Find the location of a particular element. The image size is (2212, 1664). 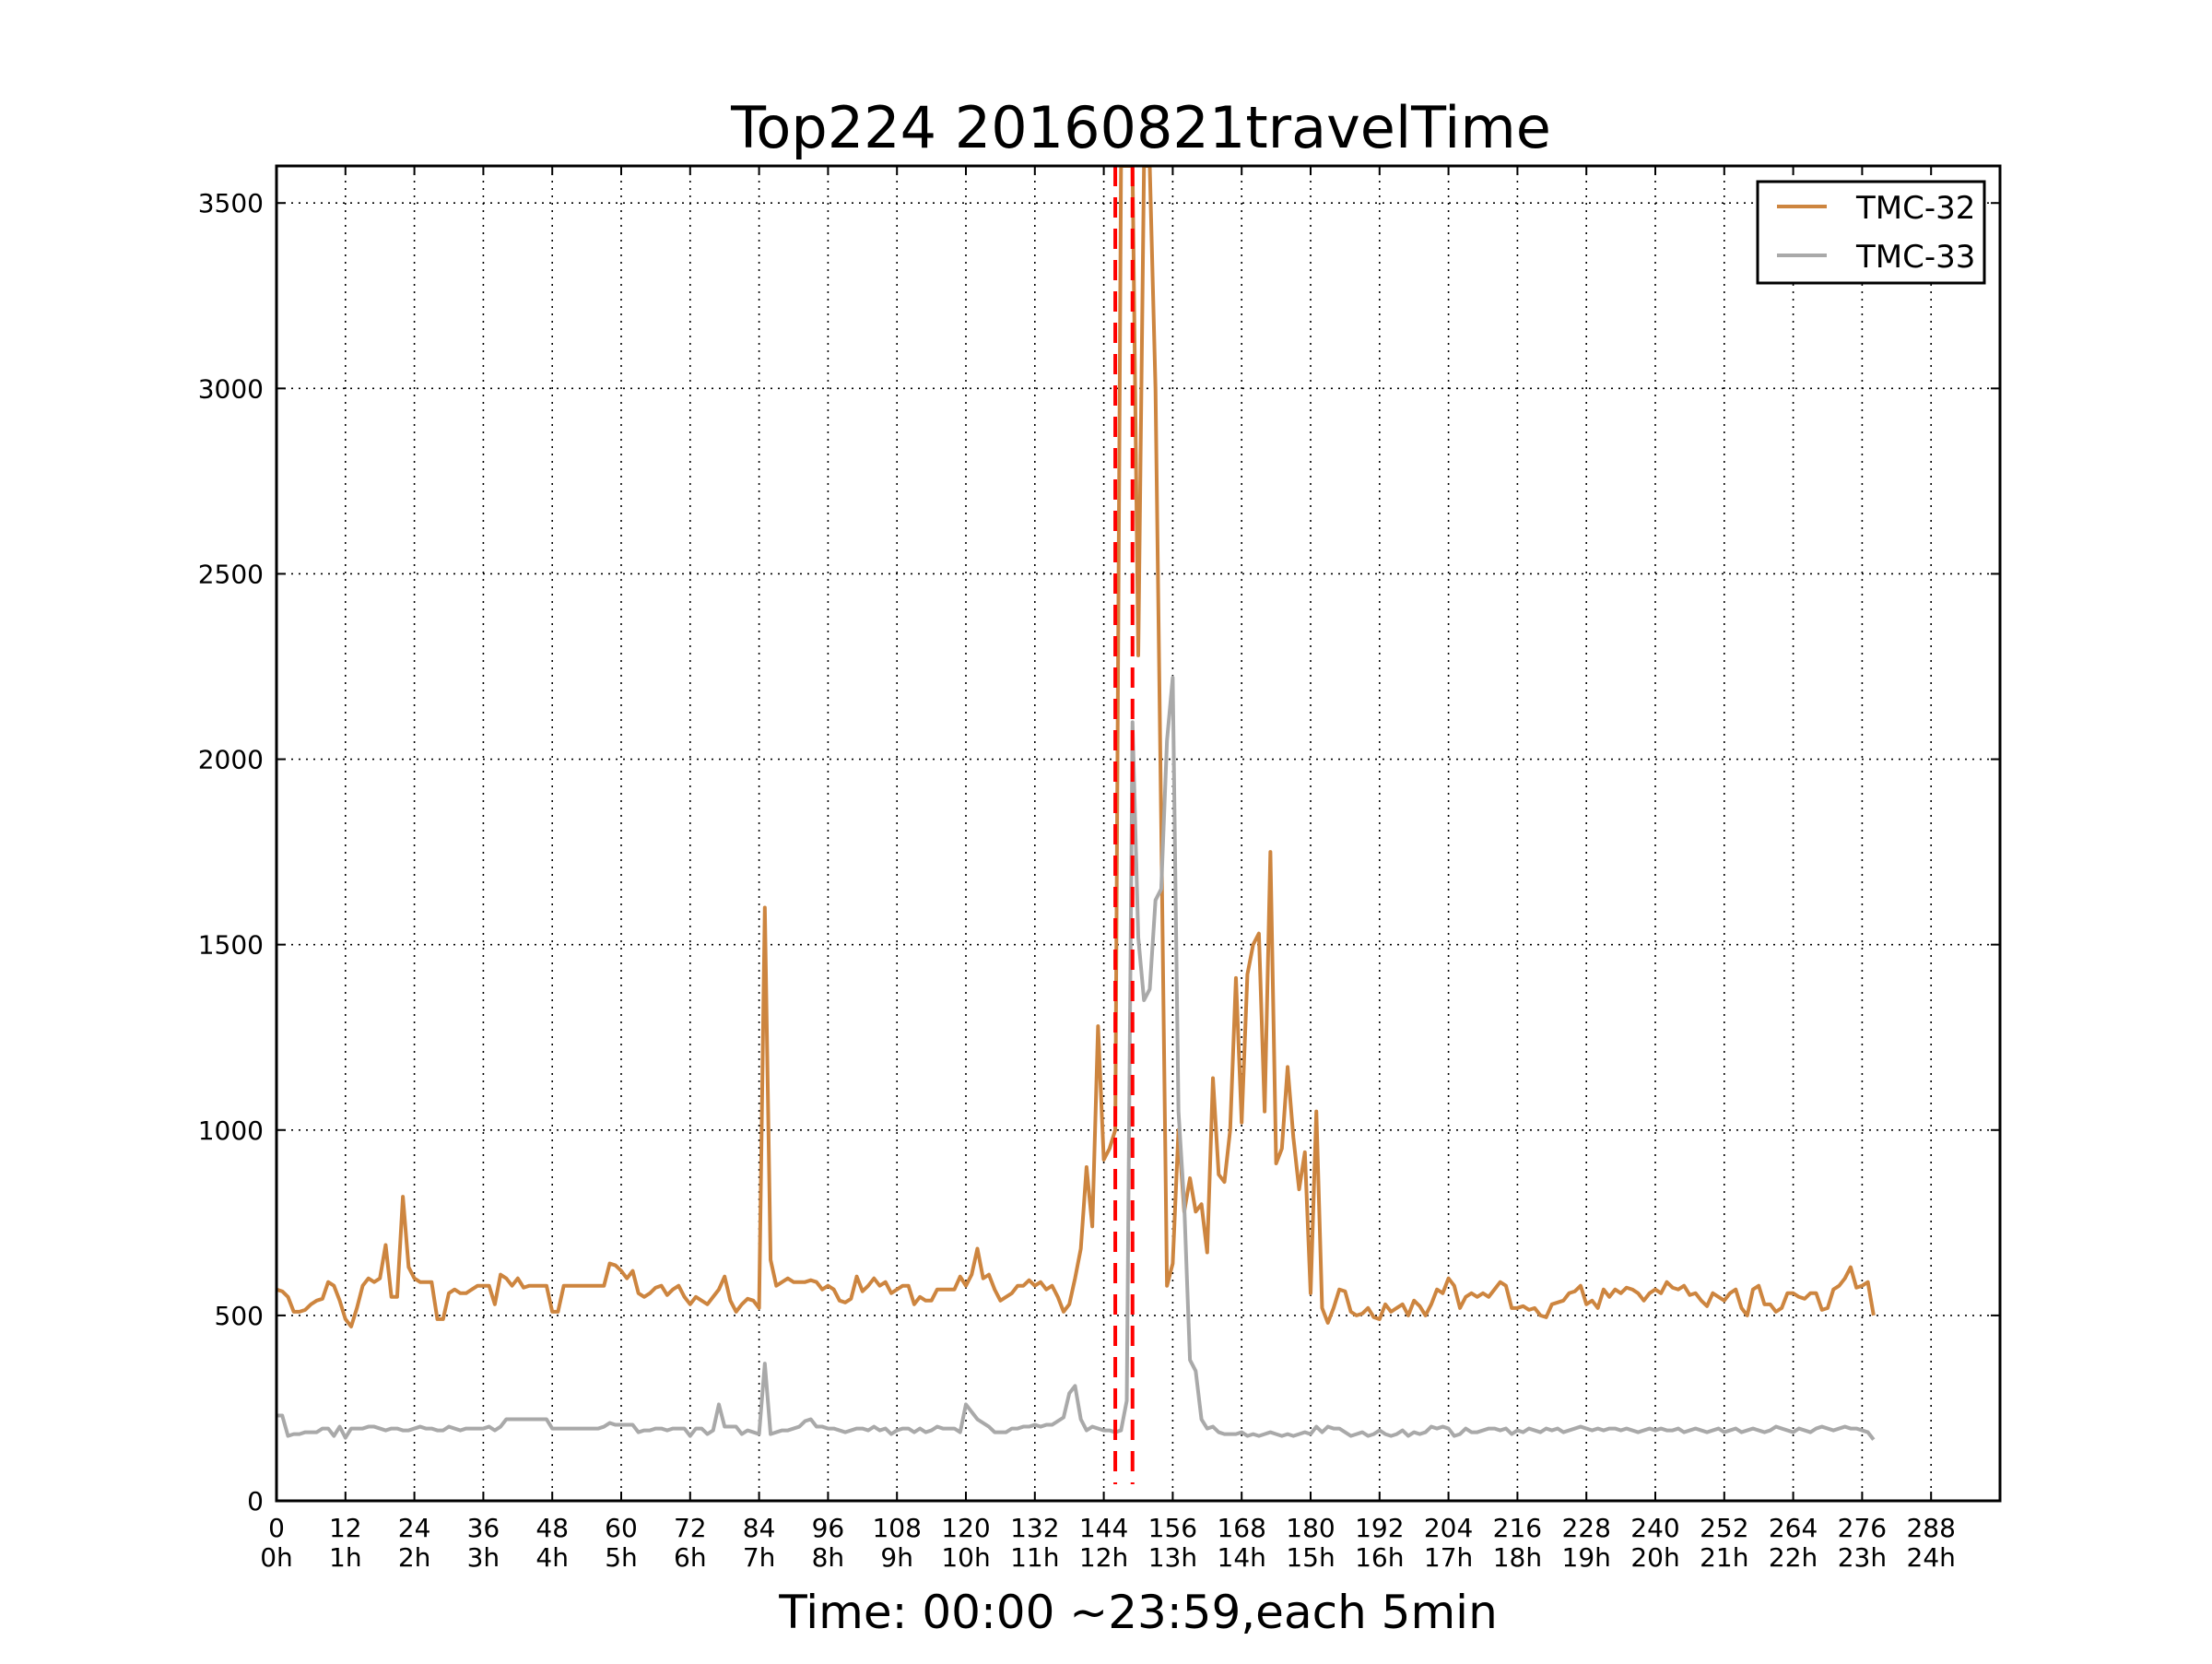

x-tick-label: 144 is located at coordinates (1103, 1528).